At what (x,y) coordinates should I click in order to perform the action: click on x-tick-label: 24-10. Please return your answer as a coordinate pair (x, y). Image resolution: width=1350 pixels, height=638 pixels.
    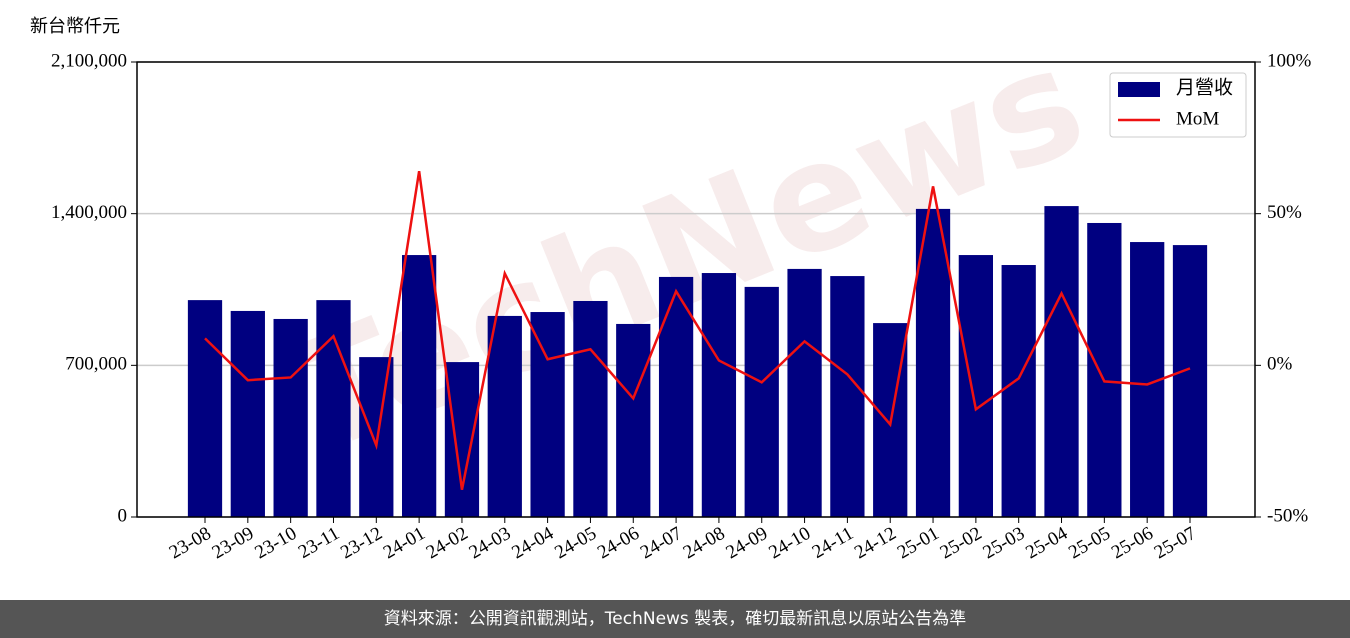
    Looking at the image, I should click on (789, 543).